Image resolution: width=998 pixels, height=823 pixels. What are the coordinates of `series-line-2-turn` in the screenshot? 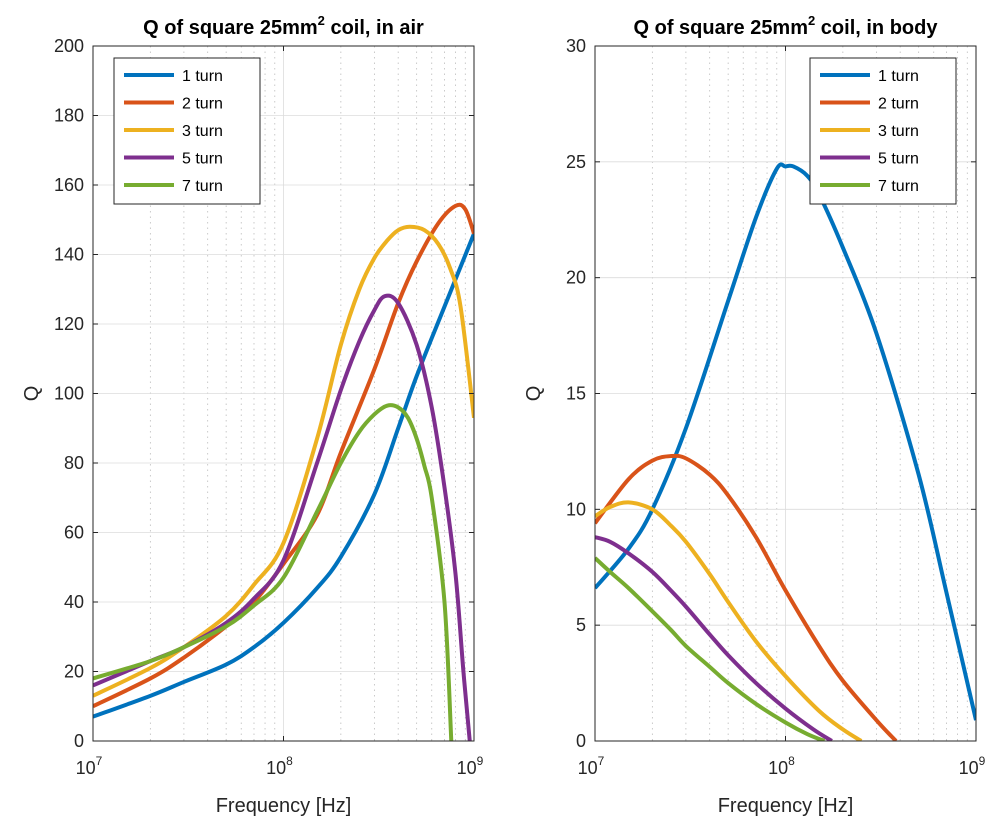 It's located at (746, 597).